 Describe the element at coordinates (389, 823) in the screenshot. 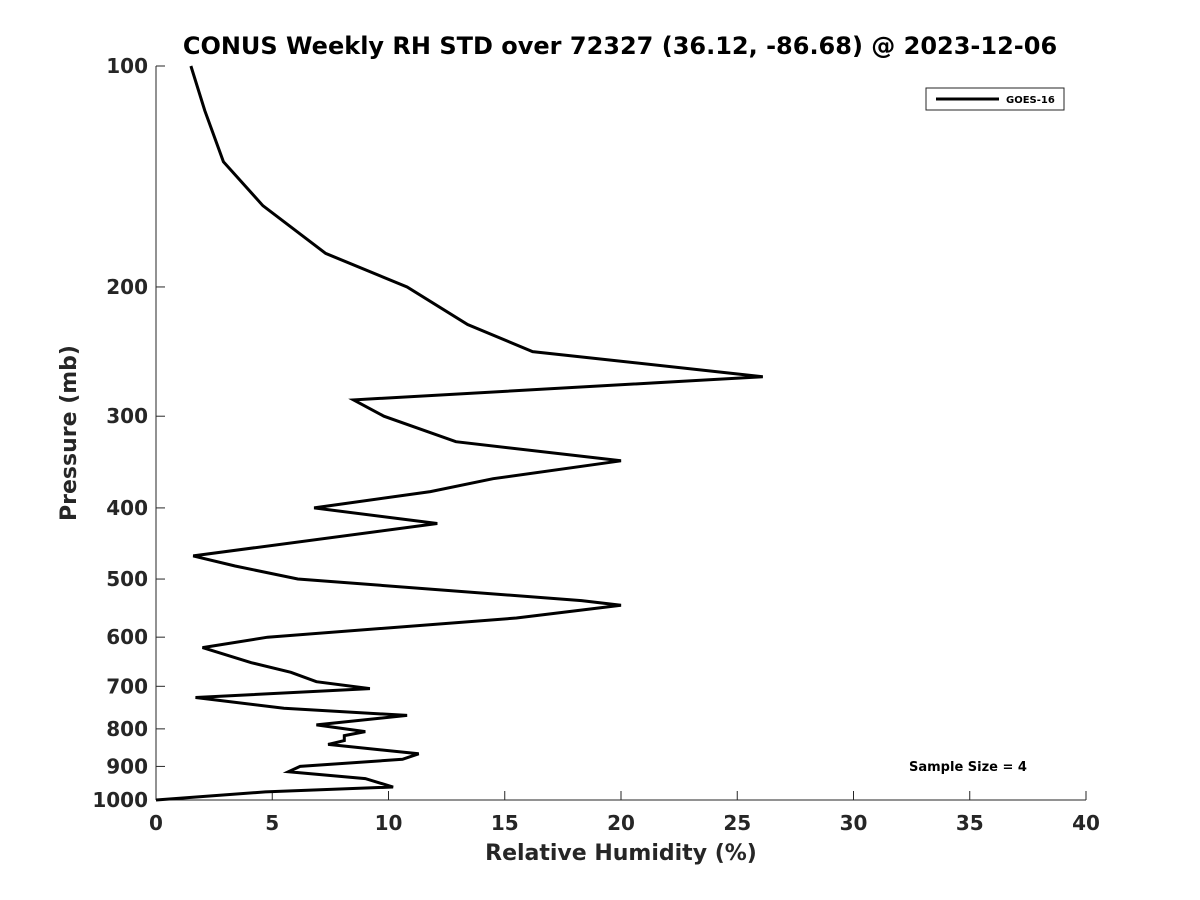

I see `x-tick-label: 10` at that location.